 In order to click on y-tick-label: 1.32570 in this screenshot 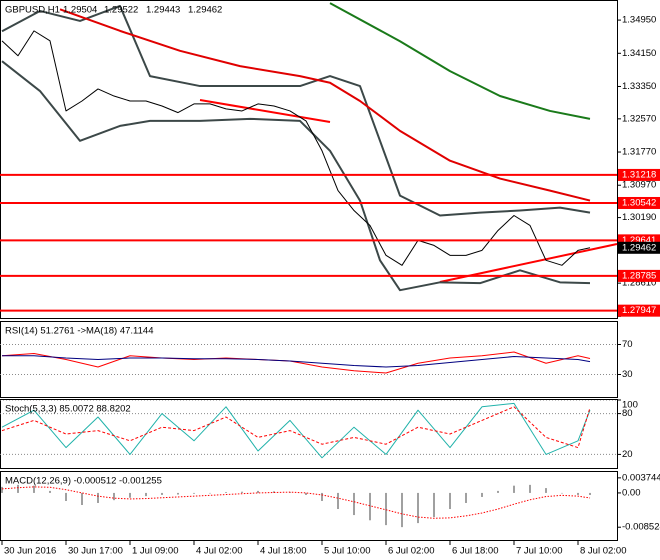, I will do `click(639, 118)`.